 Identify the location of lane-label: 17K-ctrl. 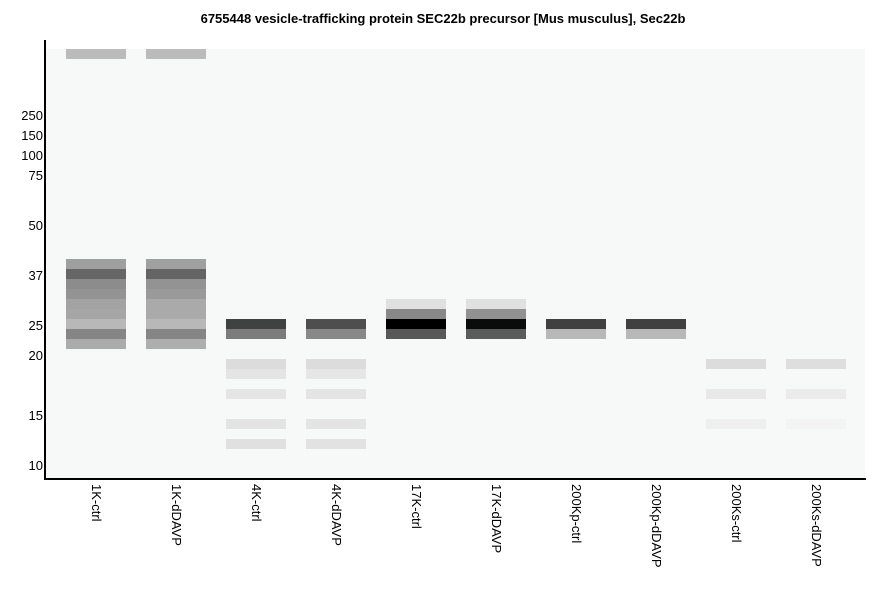
(416, 506).